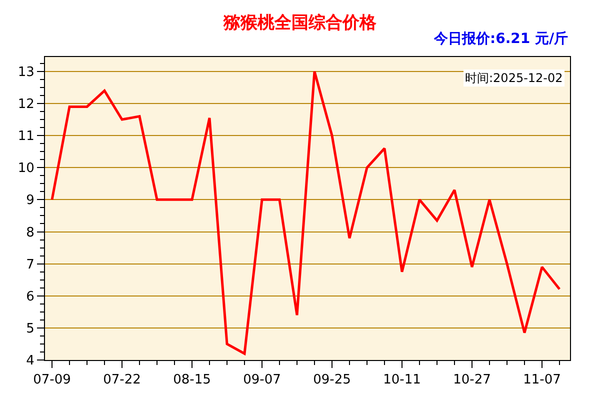 The image size is (600, 400). What do you see at coordinates (500, 38) in the screenshot?
I see `text: 今日报价:6.21 元/斤` at bounding box center [500, 38].